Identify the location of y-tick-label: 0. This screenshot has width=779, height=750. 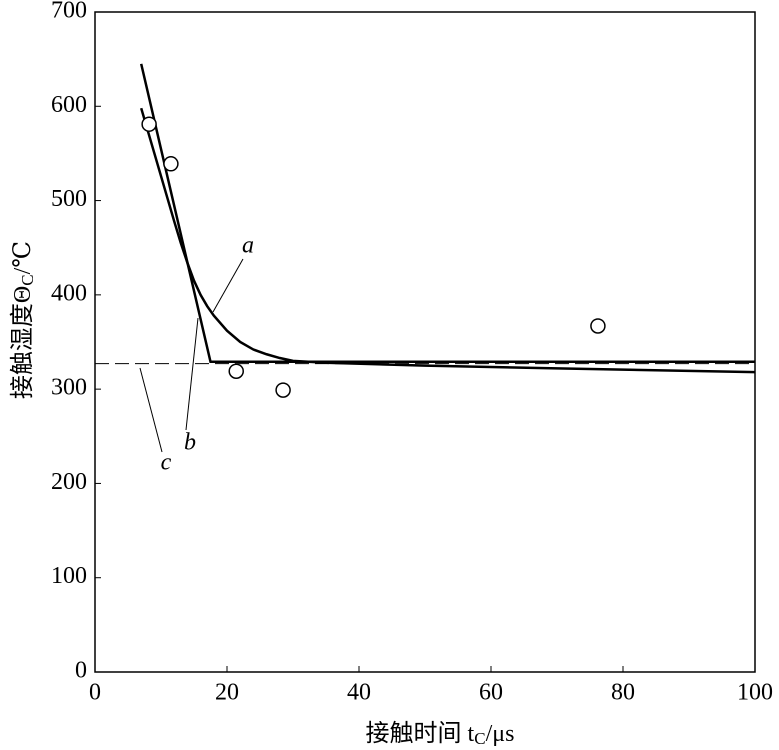
(81, 671).